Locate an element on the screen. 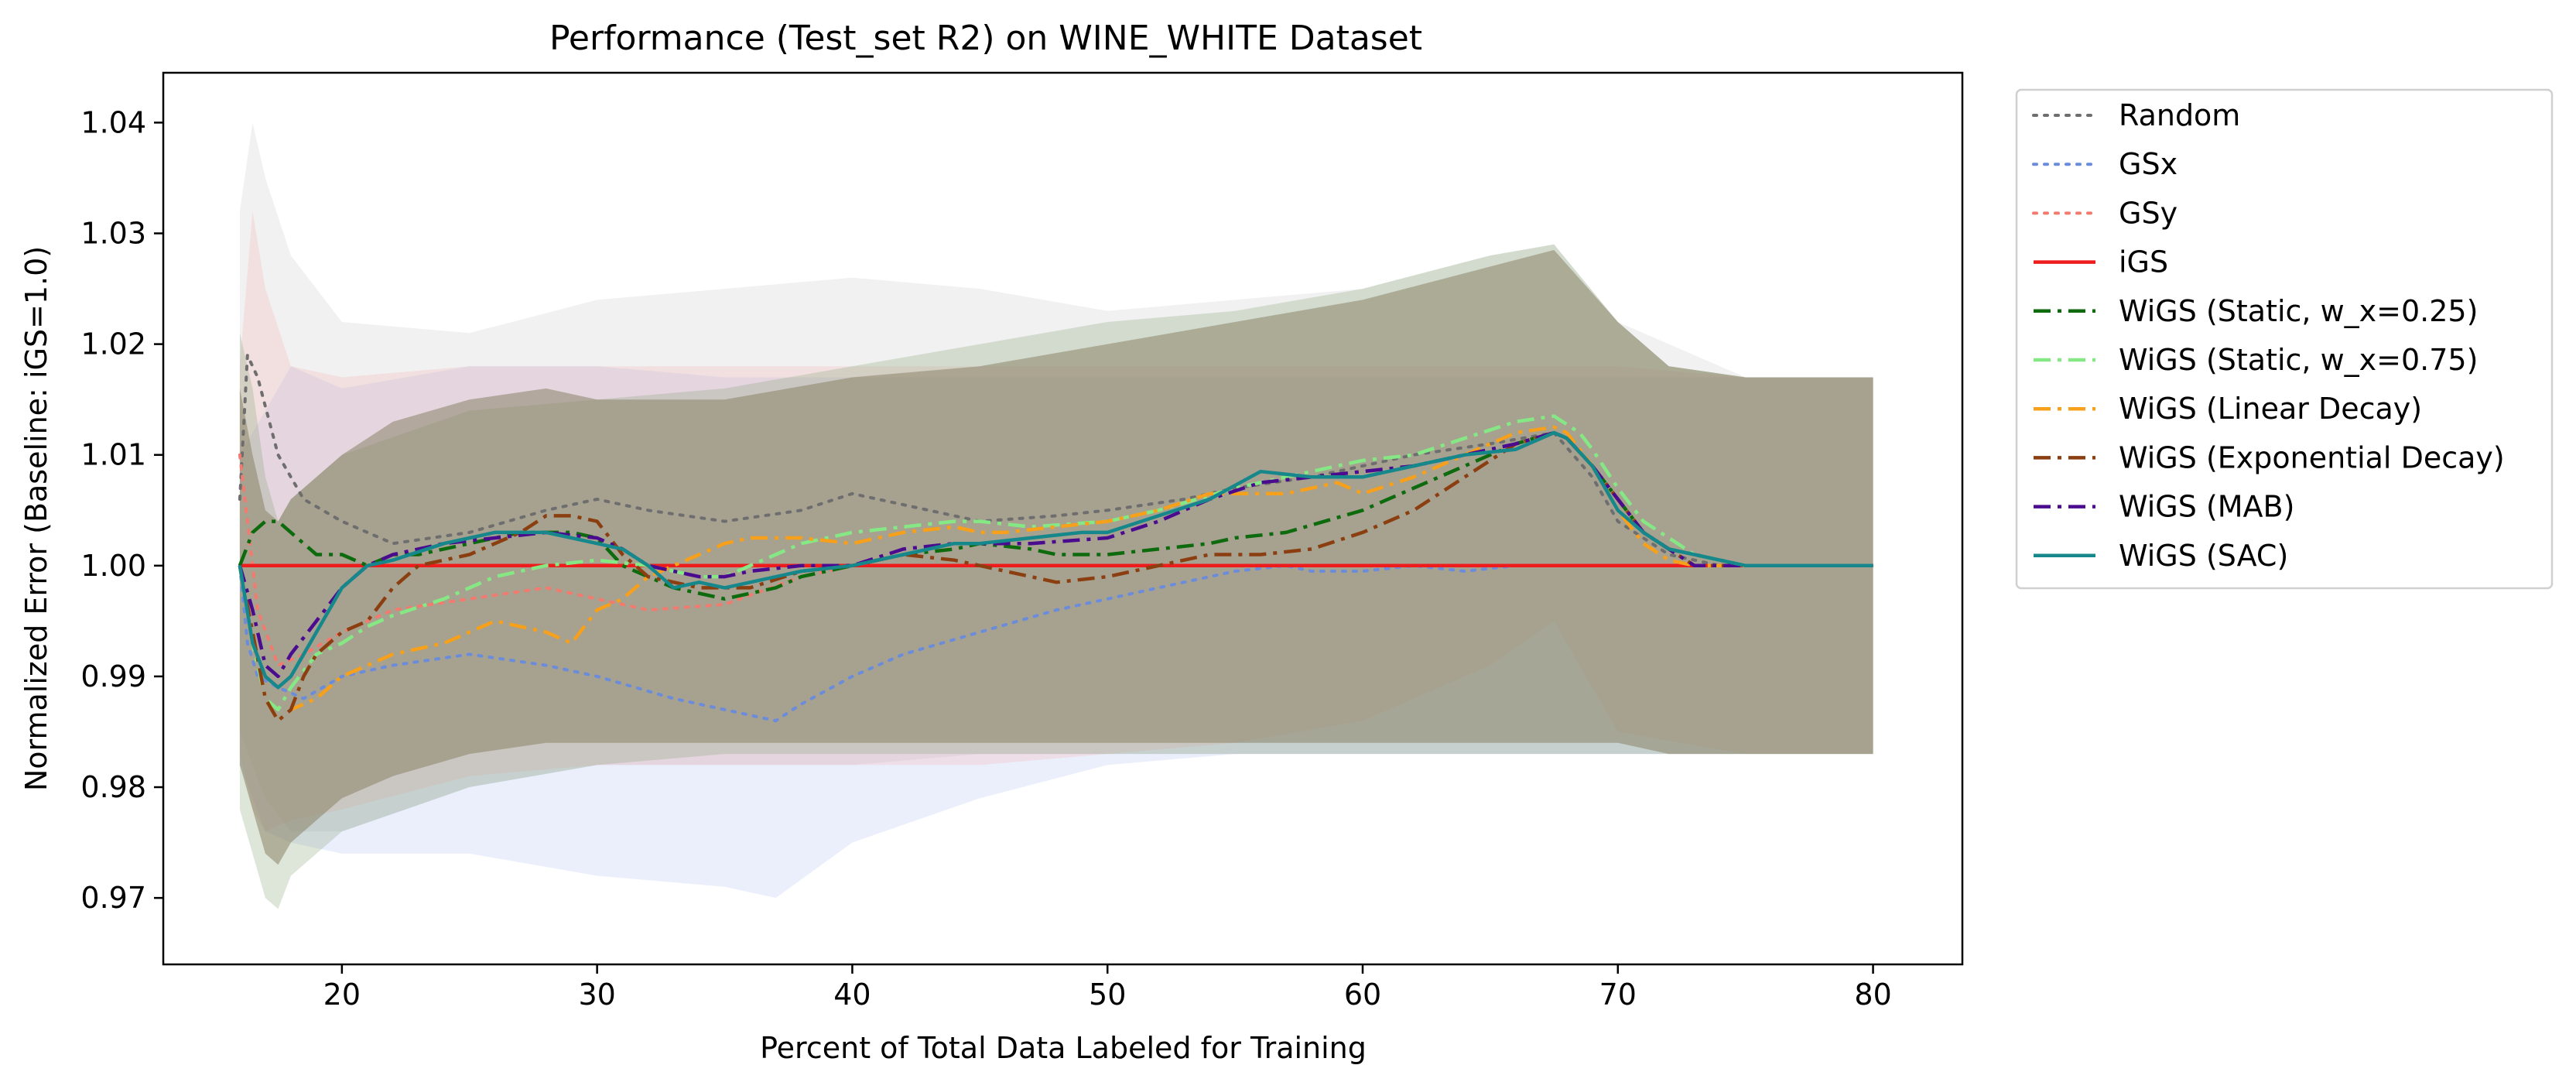 Image resolution: width=2576 pixels, height=1089 pixels. x-tick-label: 50 is located at coordinates (1108, 995).